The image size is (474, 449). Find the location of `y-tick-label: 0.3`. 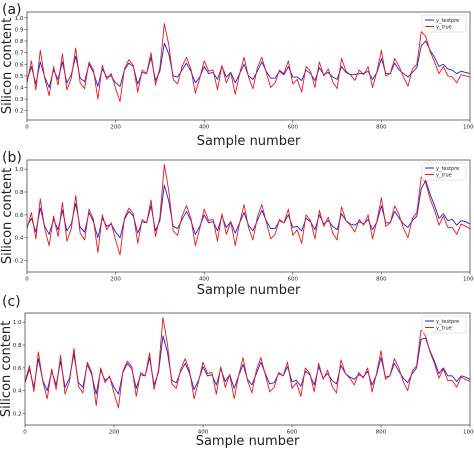

y-tick-label: 0.3 is located at coordinates (19, 100).